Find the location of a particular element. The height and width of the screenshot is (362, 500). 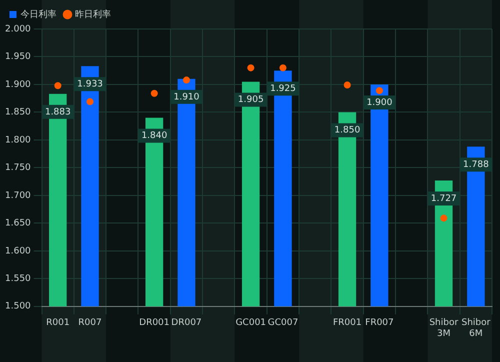

y-tick-label: 1.800 is located at coordinates (18, 140).